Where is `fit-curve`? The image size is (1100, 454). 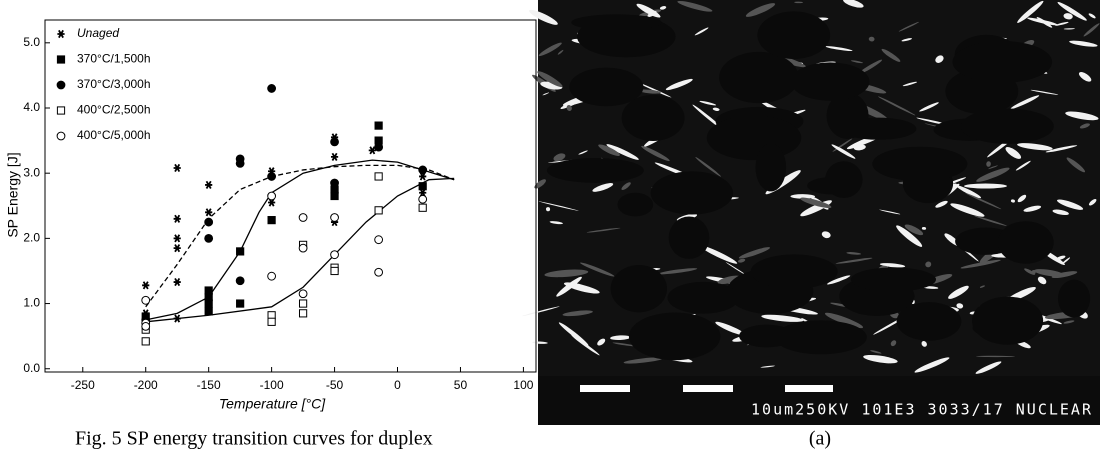
fit-curve is located at coordinates (300, 240).